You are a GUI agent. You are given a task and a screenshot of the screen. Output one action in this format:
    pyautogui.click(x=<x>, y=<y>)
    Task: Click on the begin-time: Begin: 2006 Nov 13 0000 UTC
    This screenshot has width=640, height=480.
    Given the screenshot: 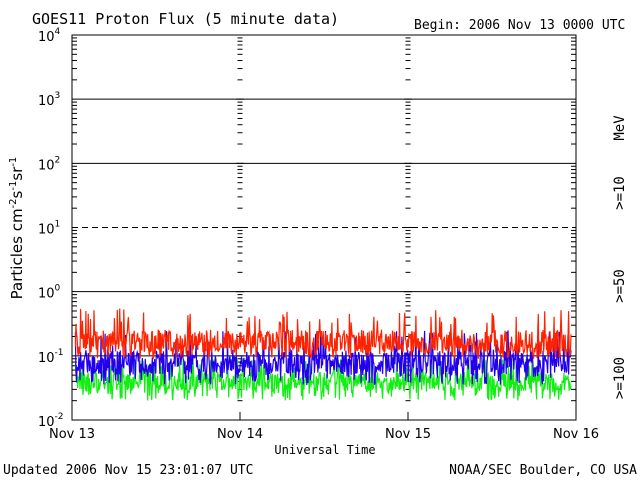 What is the action you would take?
    pyautogui.click(x=519, y=25)
    